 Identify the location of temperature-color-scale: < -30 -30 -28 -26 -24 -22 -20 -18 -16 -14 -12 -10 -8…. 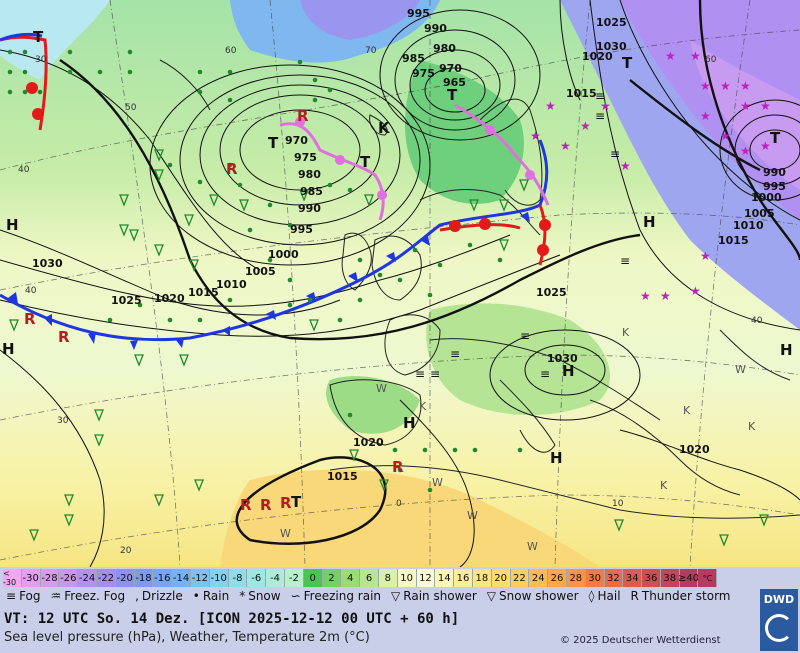
(360, 579).